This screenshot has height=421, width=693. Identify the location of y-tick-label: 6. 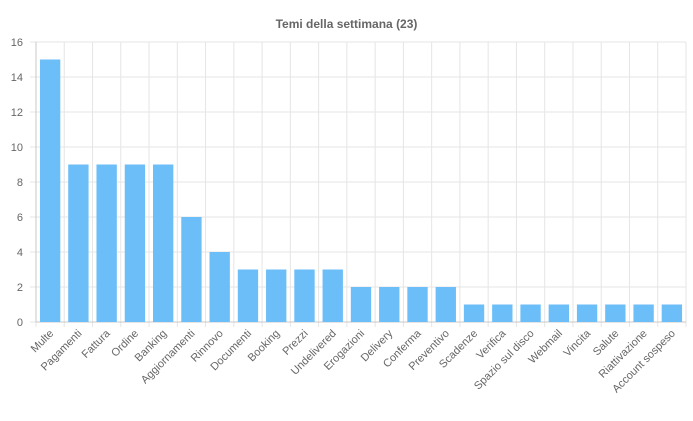
(20, 218).